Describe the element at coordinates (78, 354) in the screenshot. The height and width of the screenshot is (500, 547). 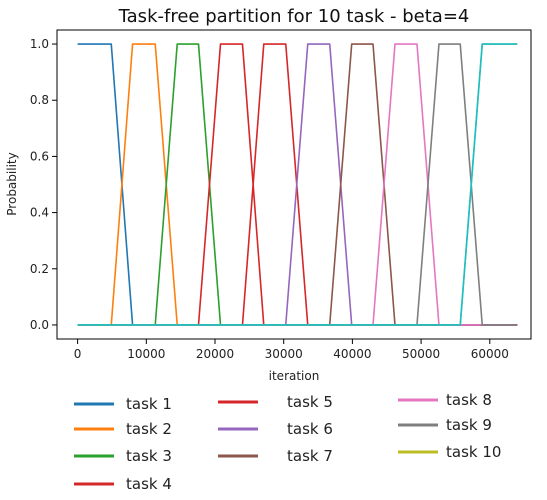
I see `x-tick-label: 0` at that location.